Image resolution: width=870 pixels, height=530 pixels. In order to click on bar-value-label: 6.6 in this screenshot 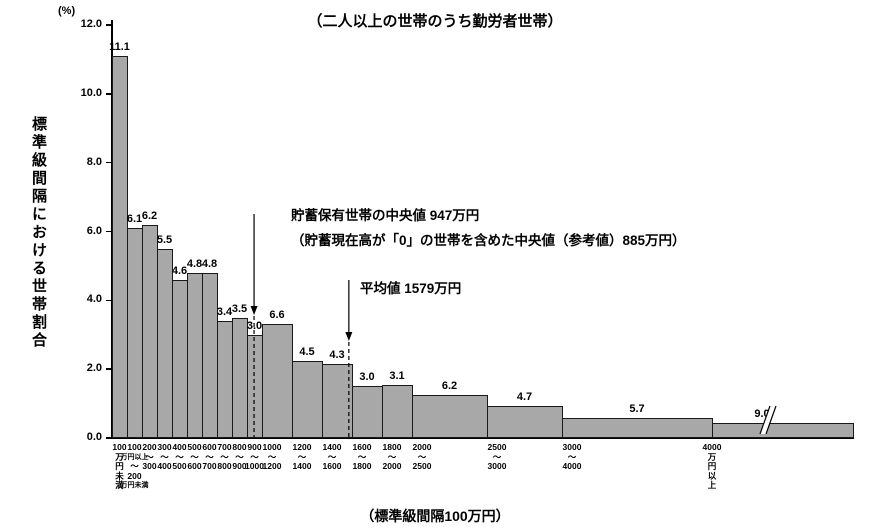, I will do `click(277, 315)`.